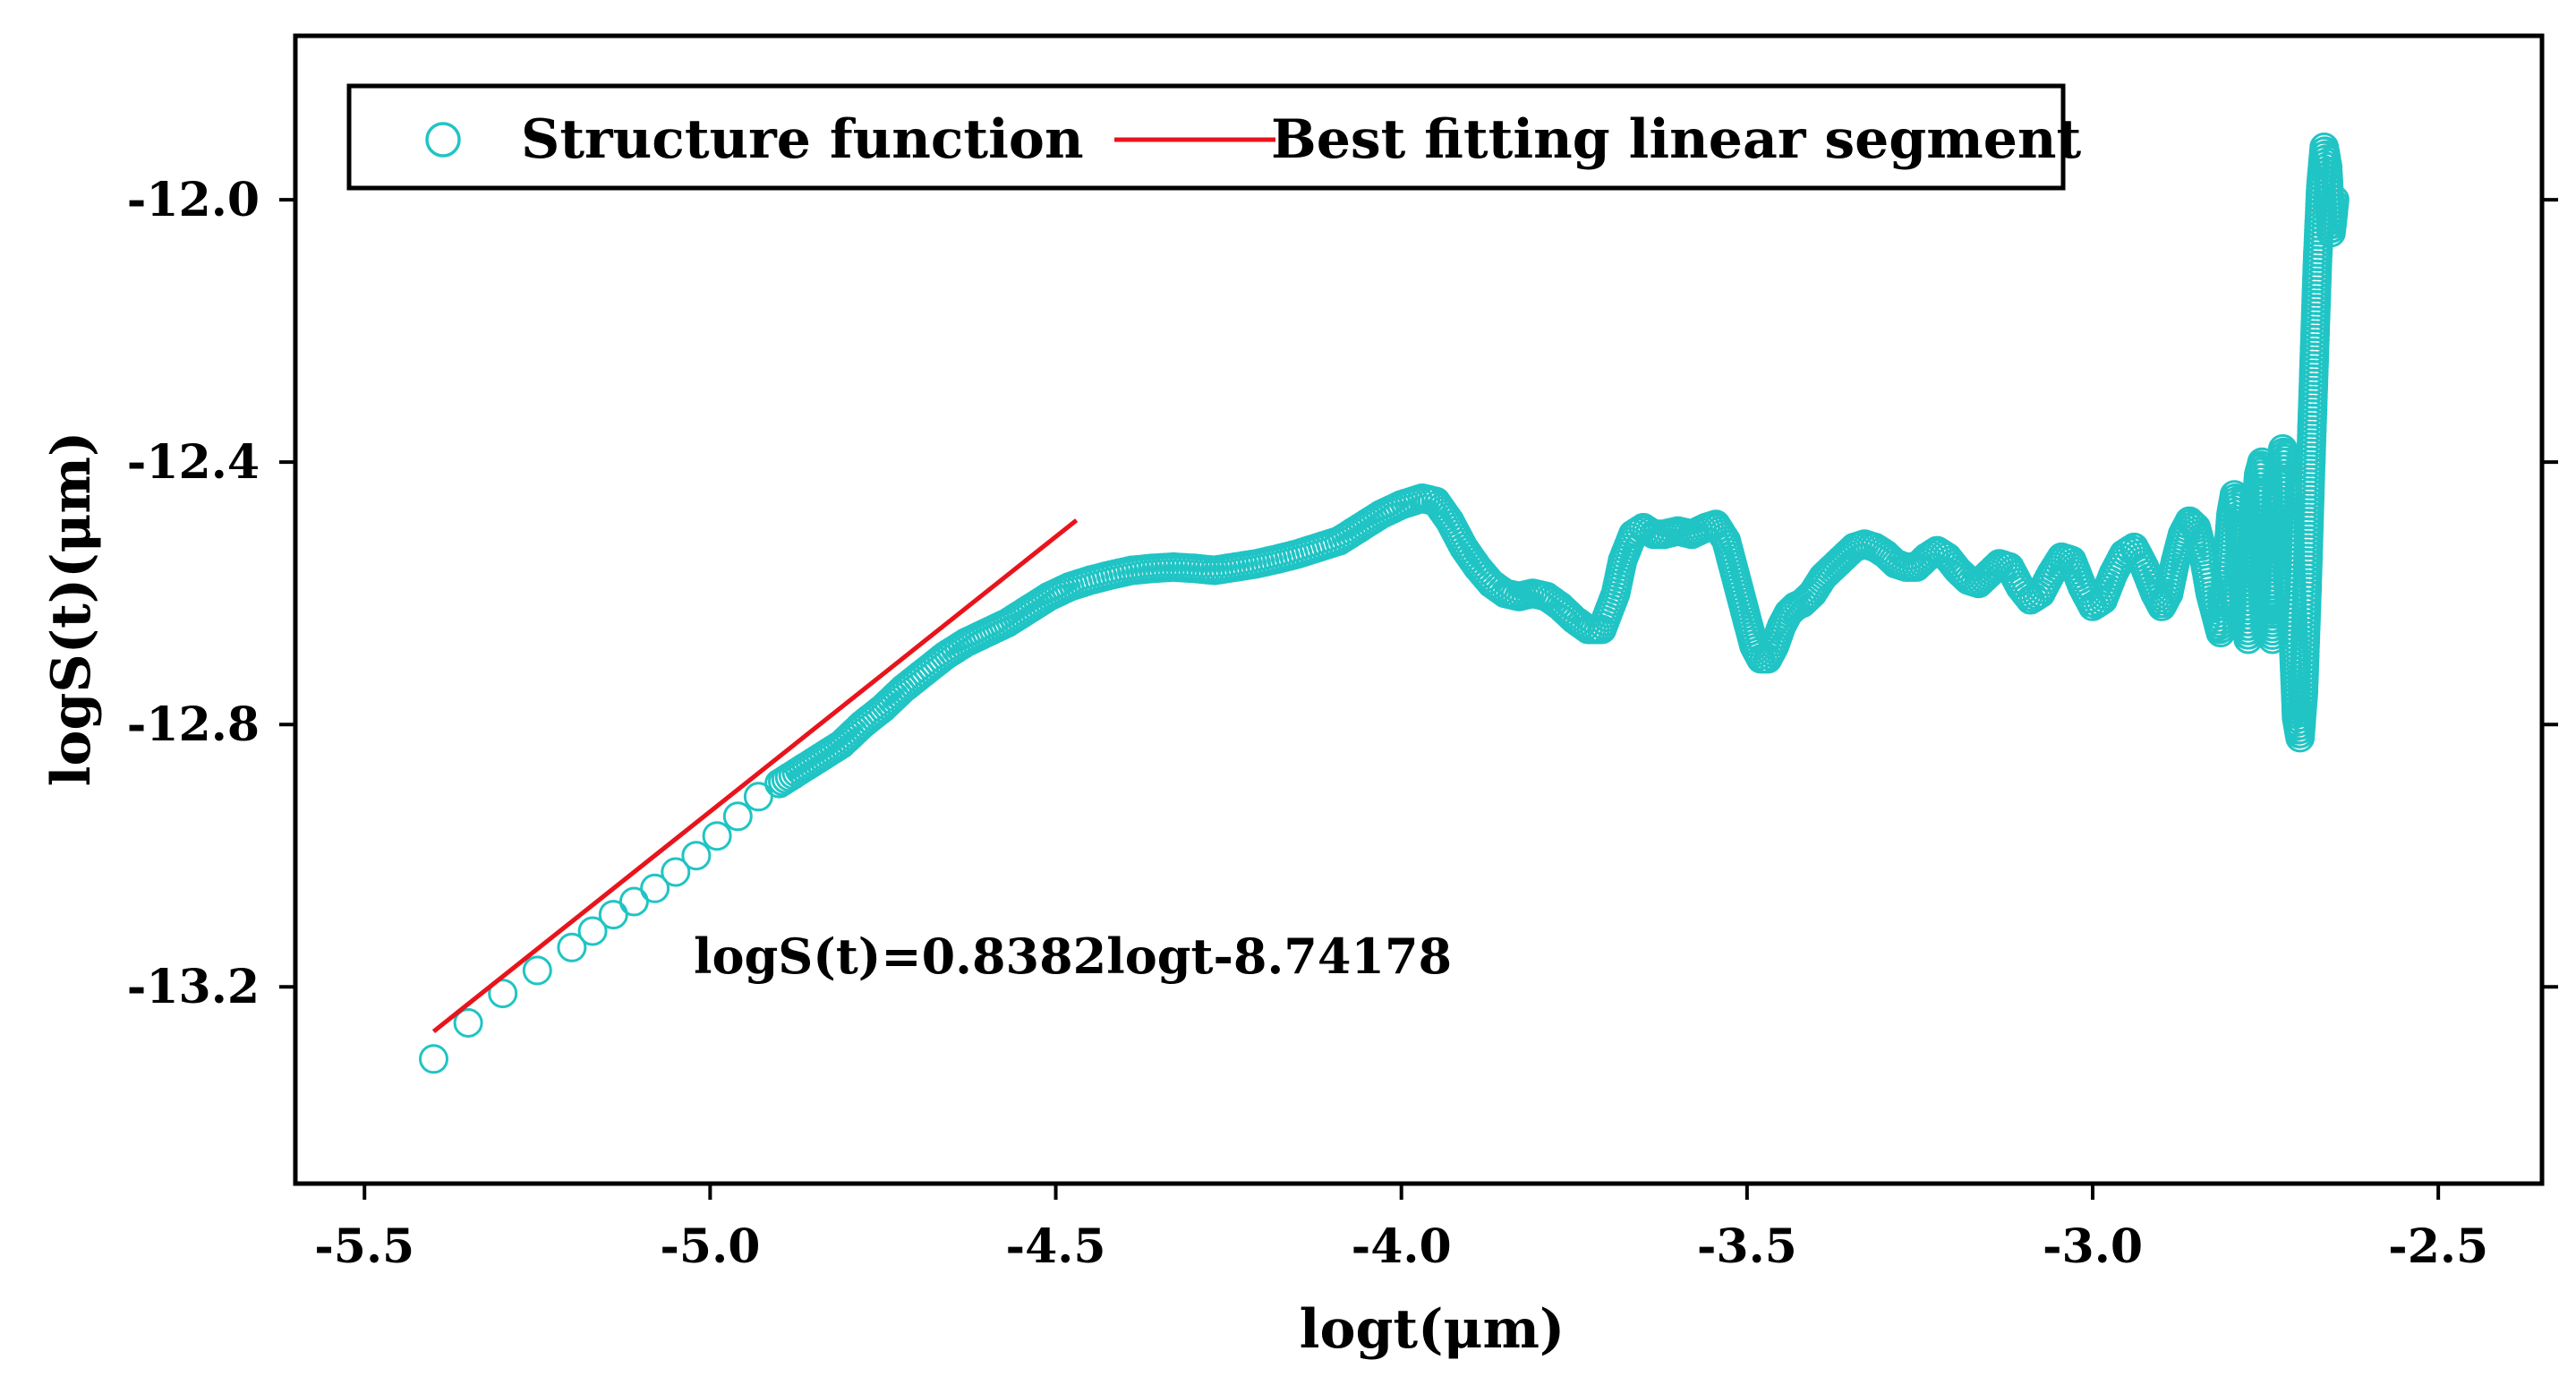  I want to click on x-tick-label: -5.0, so click(710, 1246).